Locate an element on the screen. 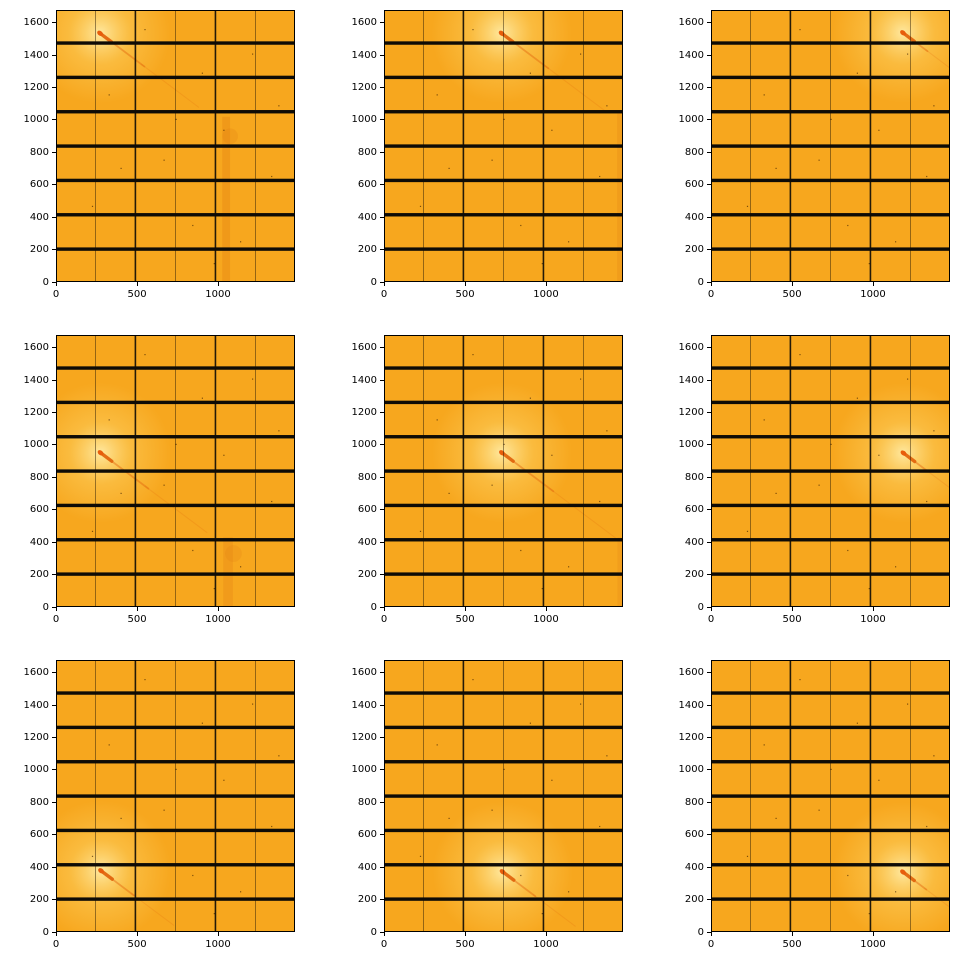  subplot-row0-col1 is located at coordinates (503, 146).